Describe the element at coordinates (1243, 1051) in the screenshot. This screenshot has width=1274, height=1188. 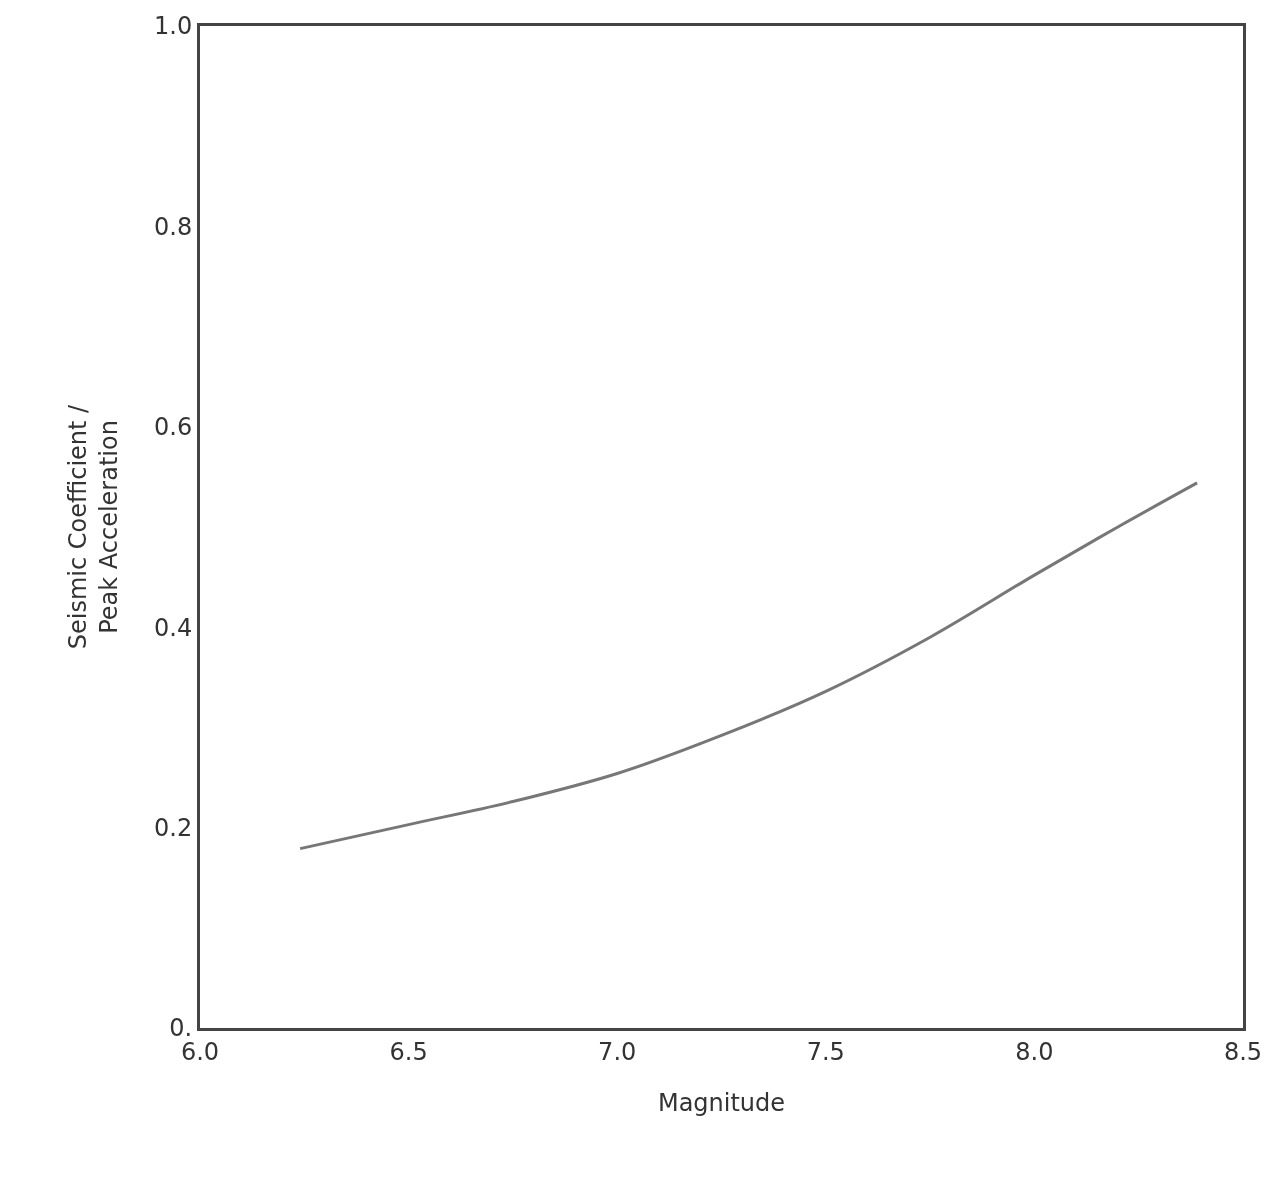
I see `x-tick-label: 8.5` at that location.